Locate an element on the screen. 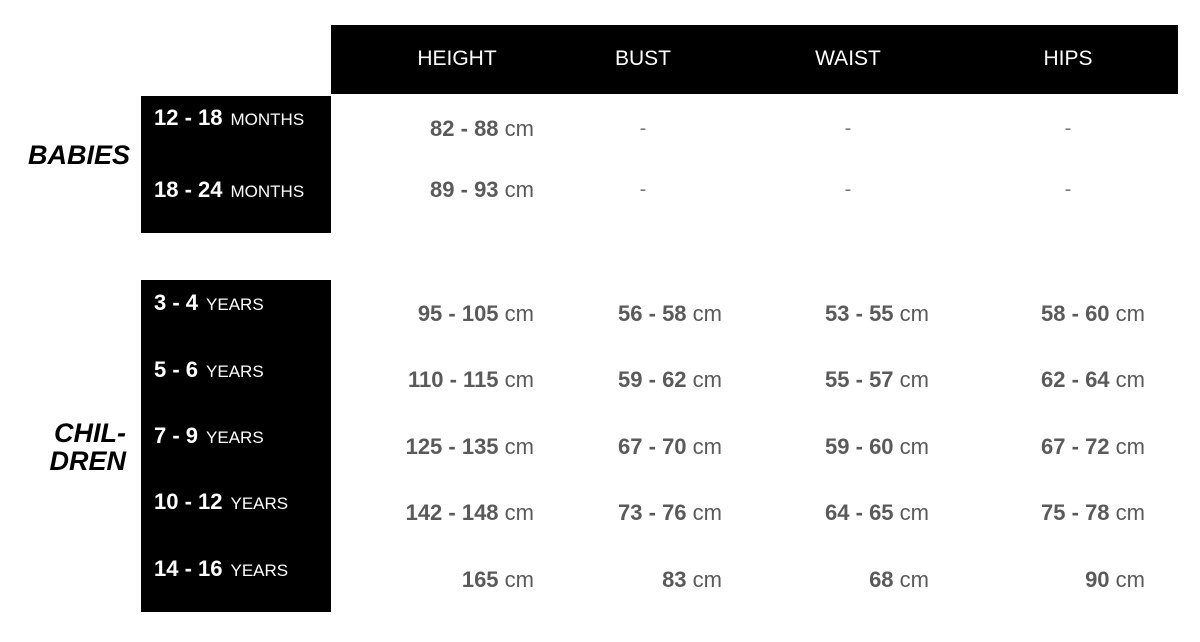 The image size is (1200, 642). cell-height: 110 - 115 cm is located at coordinates (471, 380).